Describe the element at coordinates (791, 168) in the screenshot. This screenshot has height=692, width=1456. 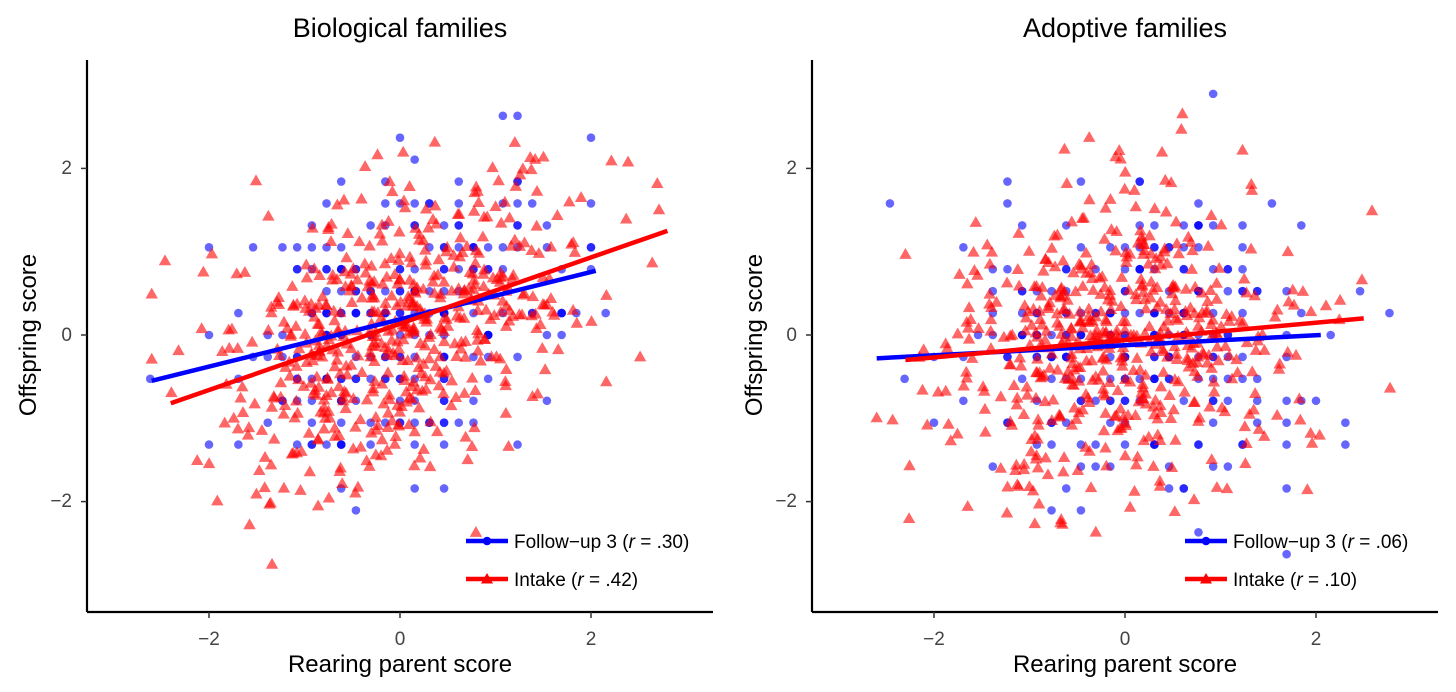
I see `y-tick-label: 2` at that location.